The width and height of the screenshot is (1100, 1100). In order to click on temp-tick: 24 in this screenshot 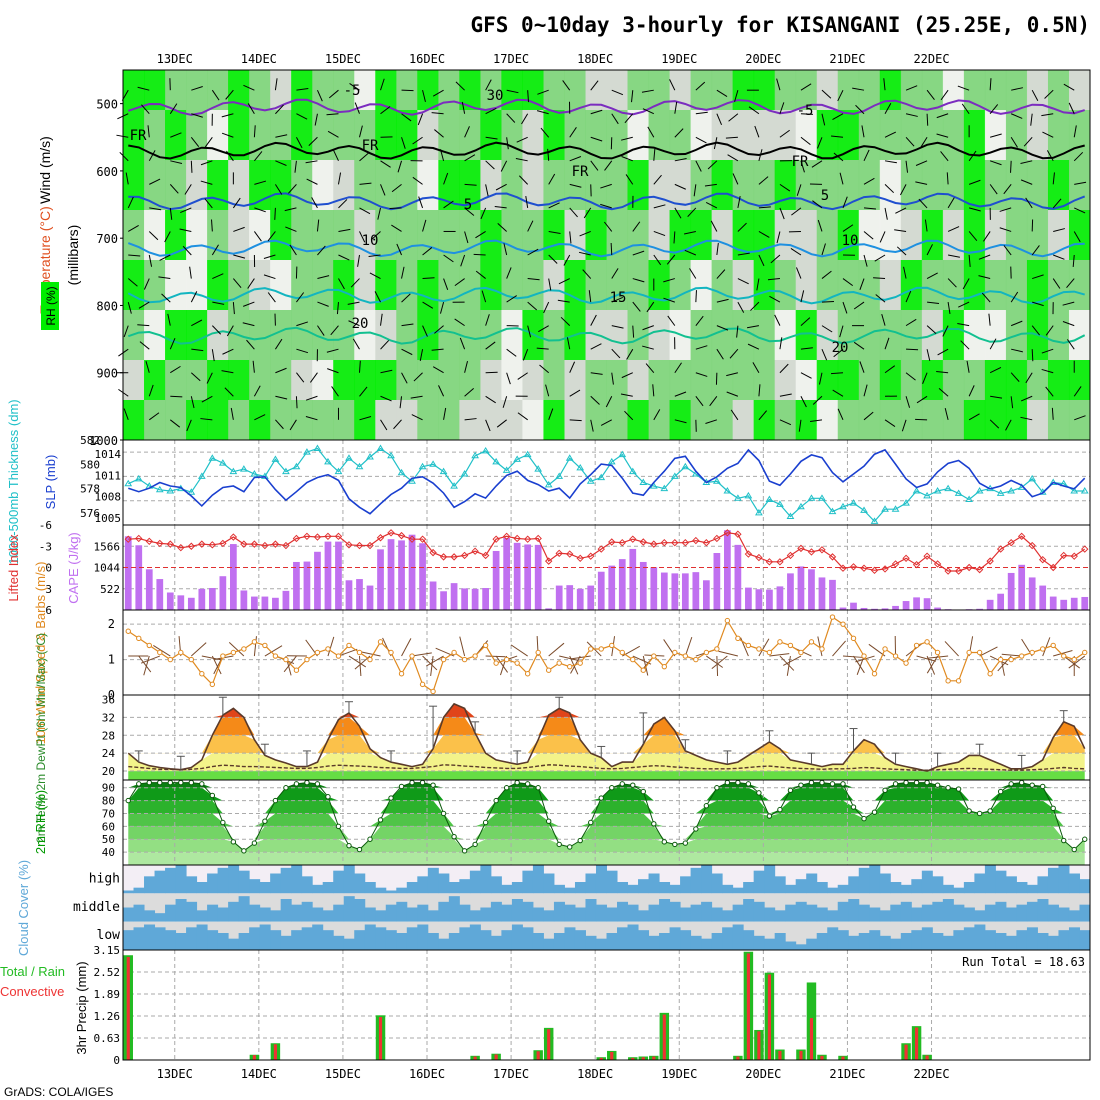, I will do `click(109, 753)`.